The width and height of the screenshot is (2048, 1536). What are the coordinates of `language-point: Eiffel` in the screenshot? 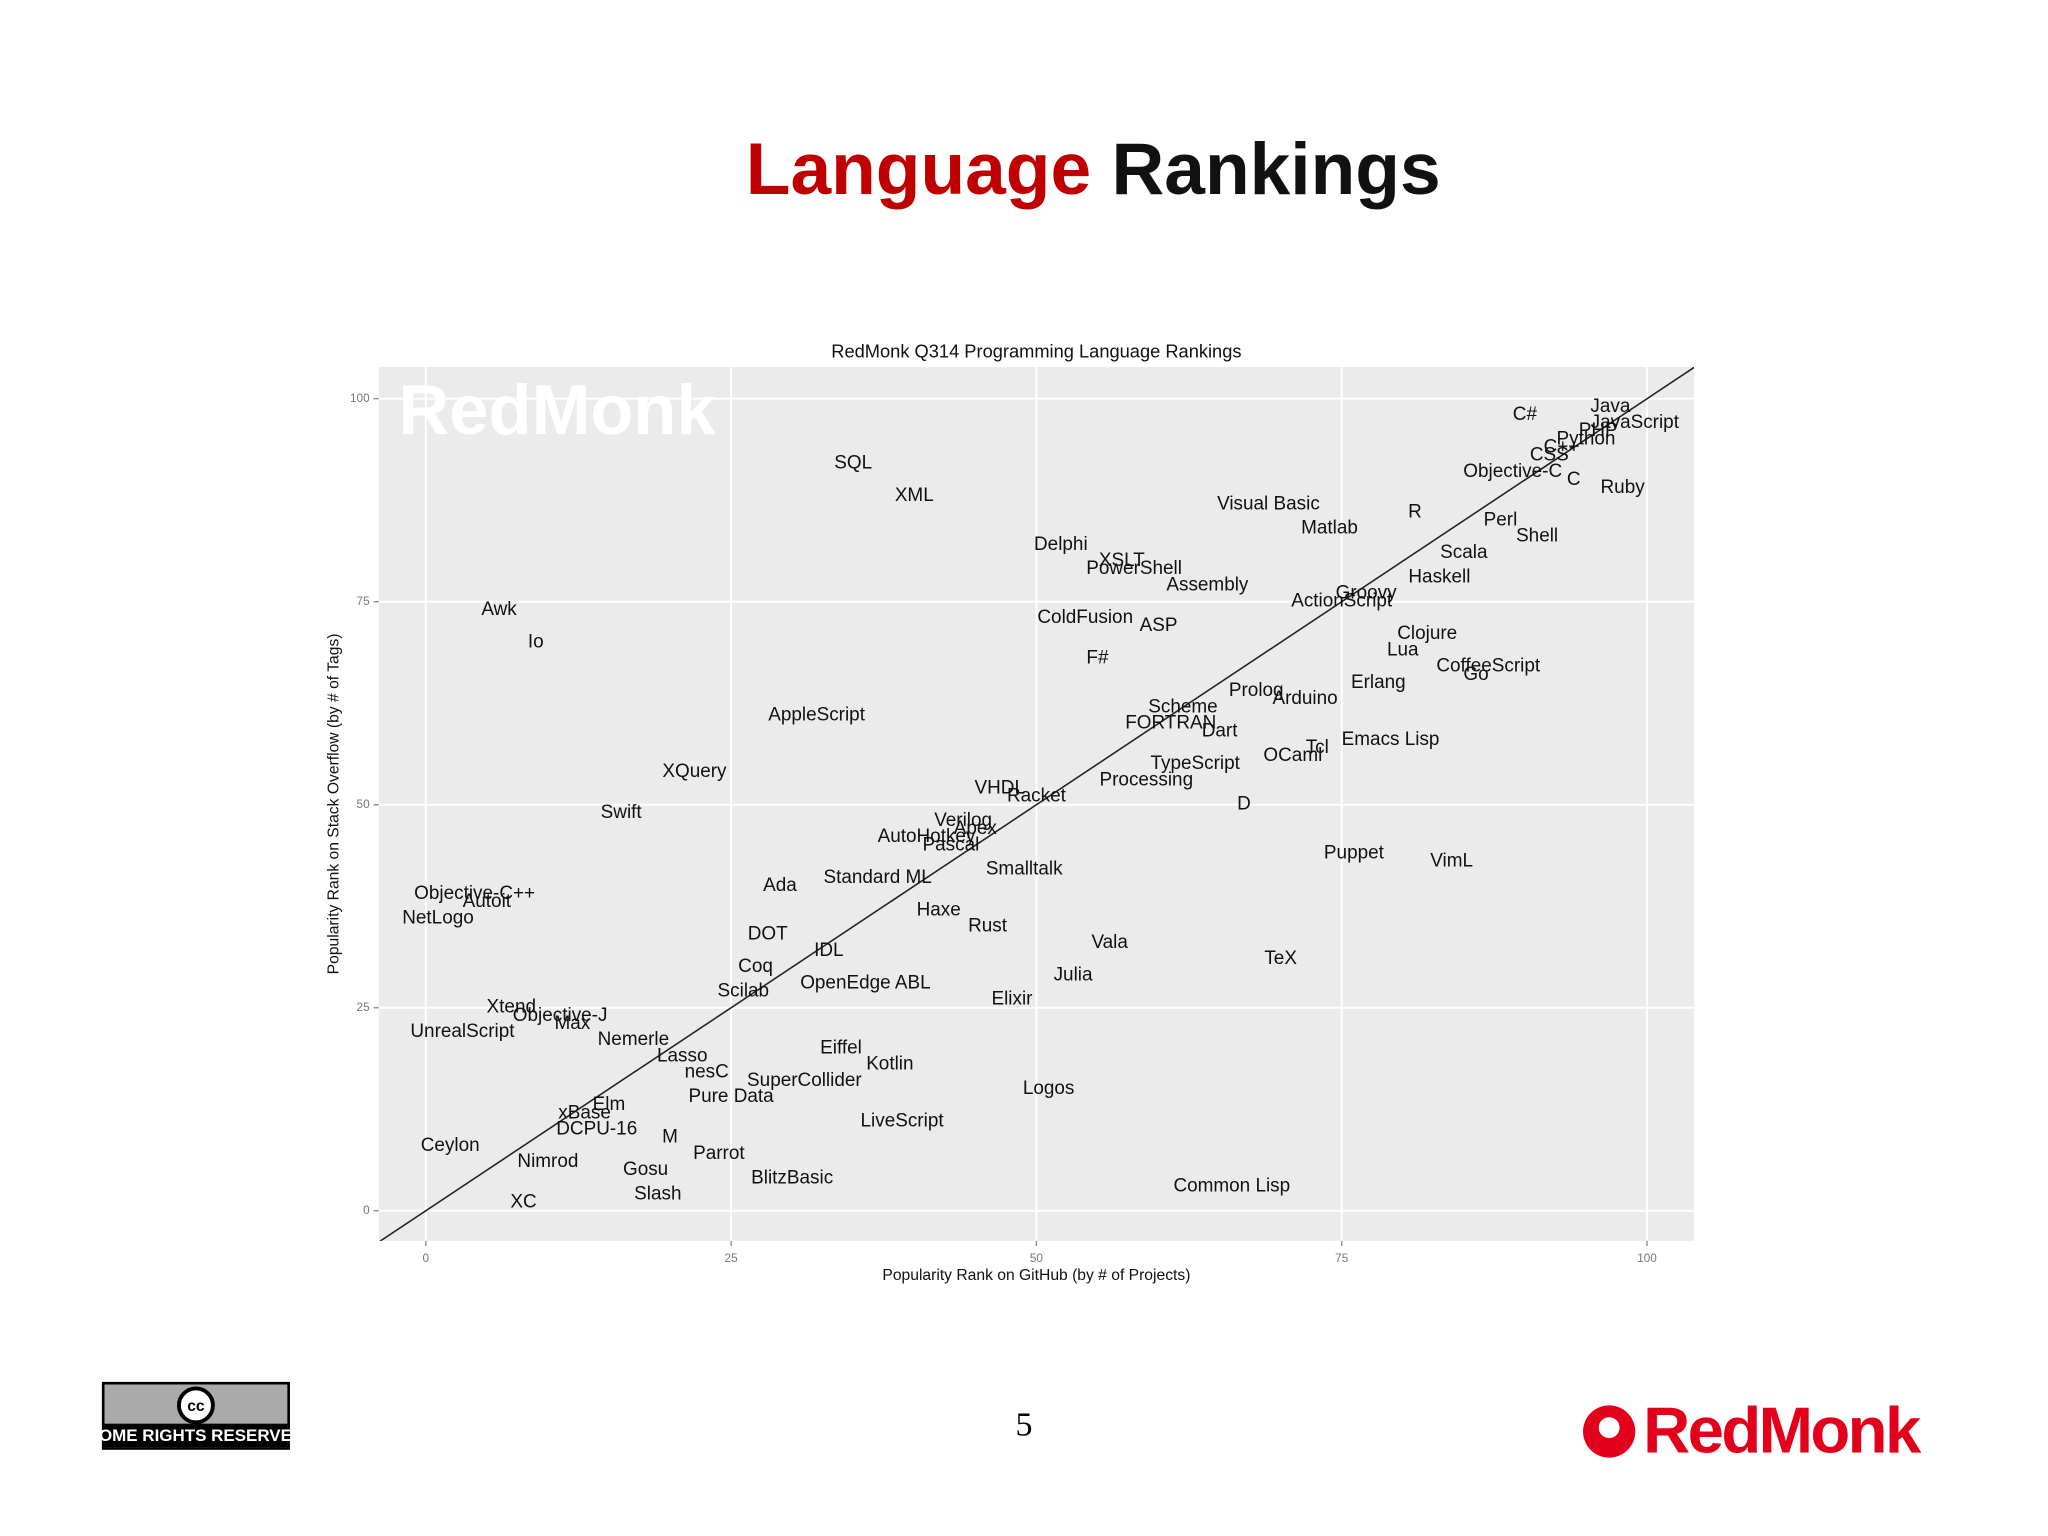 It's located at (841, 1047).